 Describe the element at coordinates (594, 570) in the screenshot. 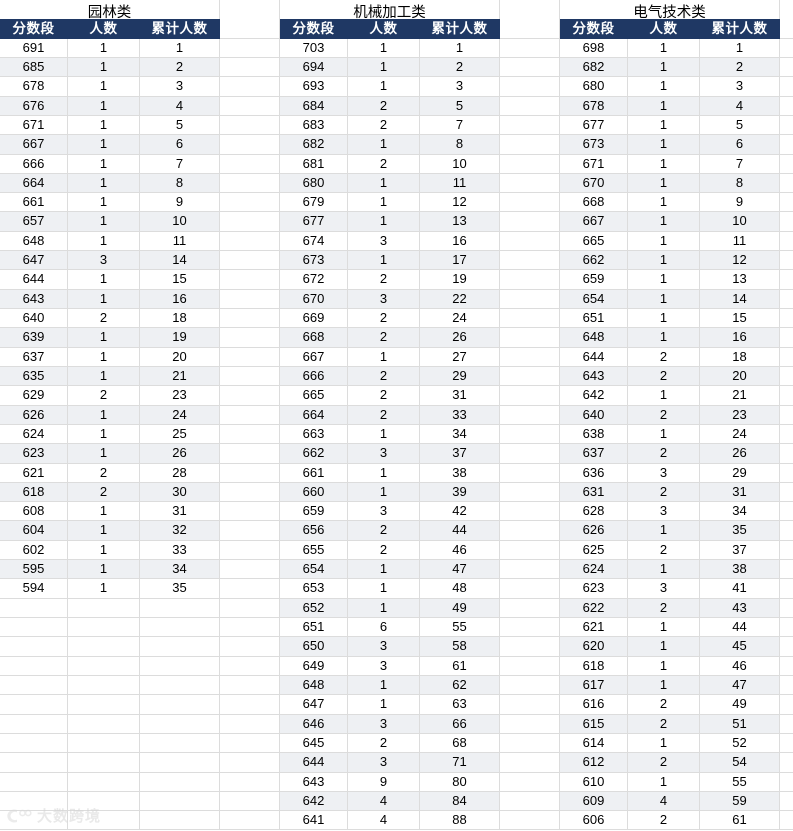

I see `table-cell: 624` at that location.